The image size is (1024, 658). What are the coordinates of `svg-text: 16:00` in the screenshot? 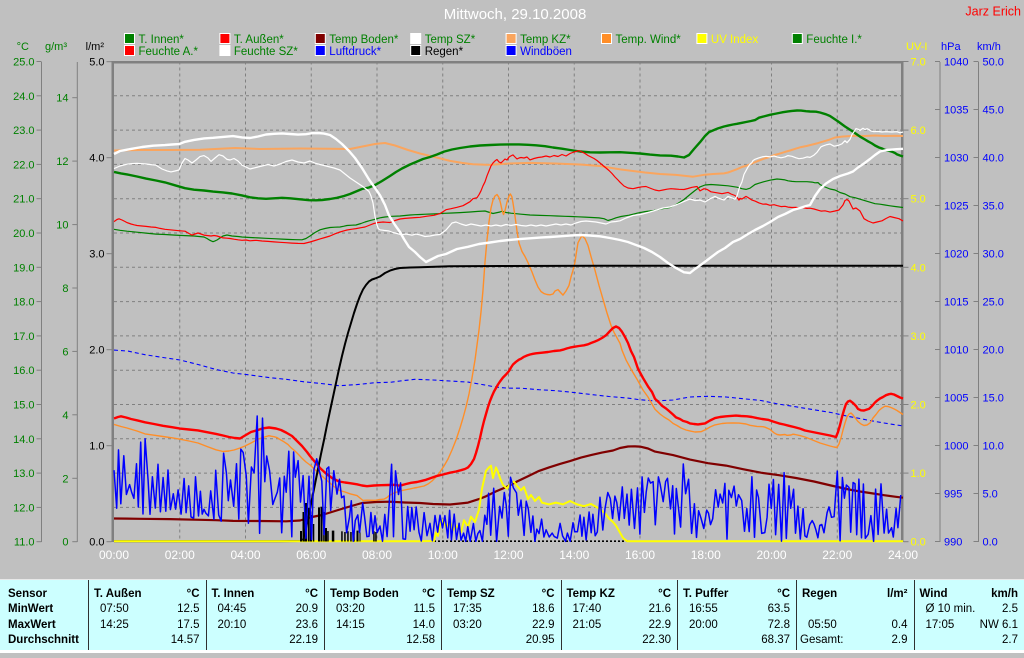 It's located at (640, 555).